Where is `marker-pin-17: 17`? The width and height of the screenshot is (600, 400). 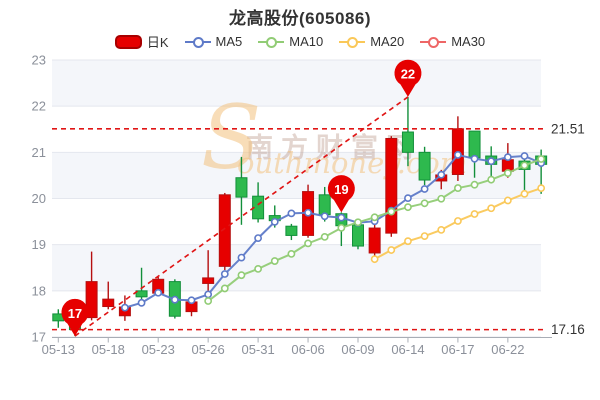
marker-pin-17: 17 is located at coordinates (75, 317).